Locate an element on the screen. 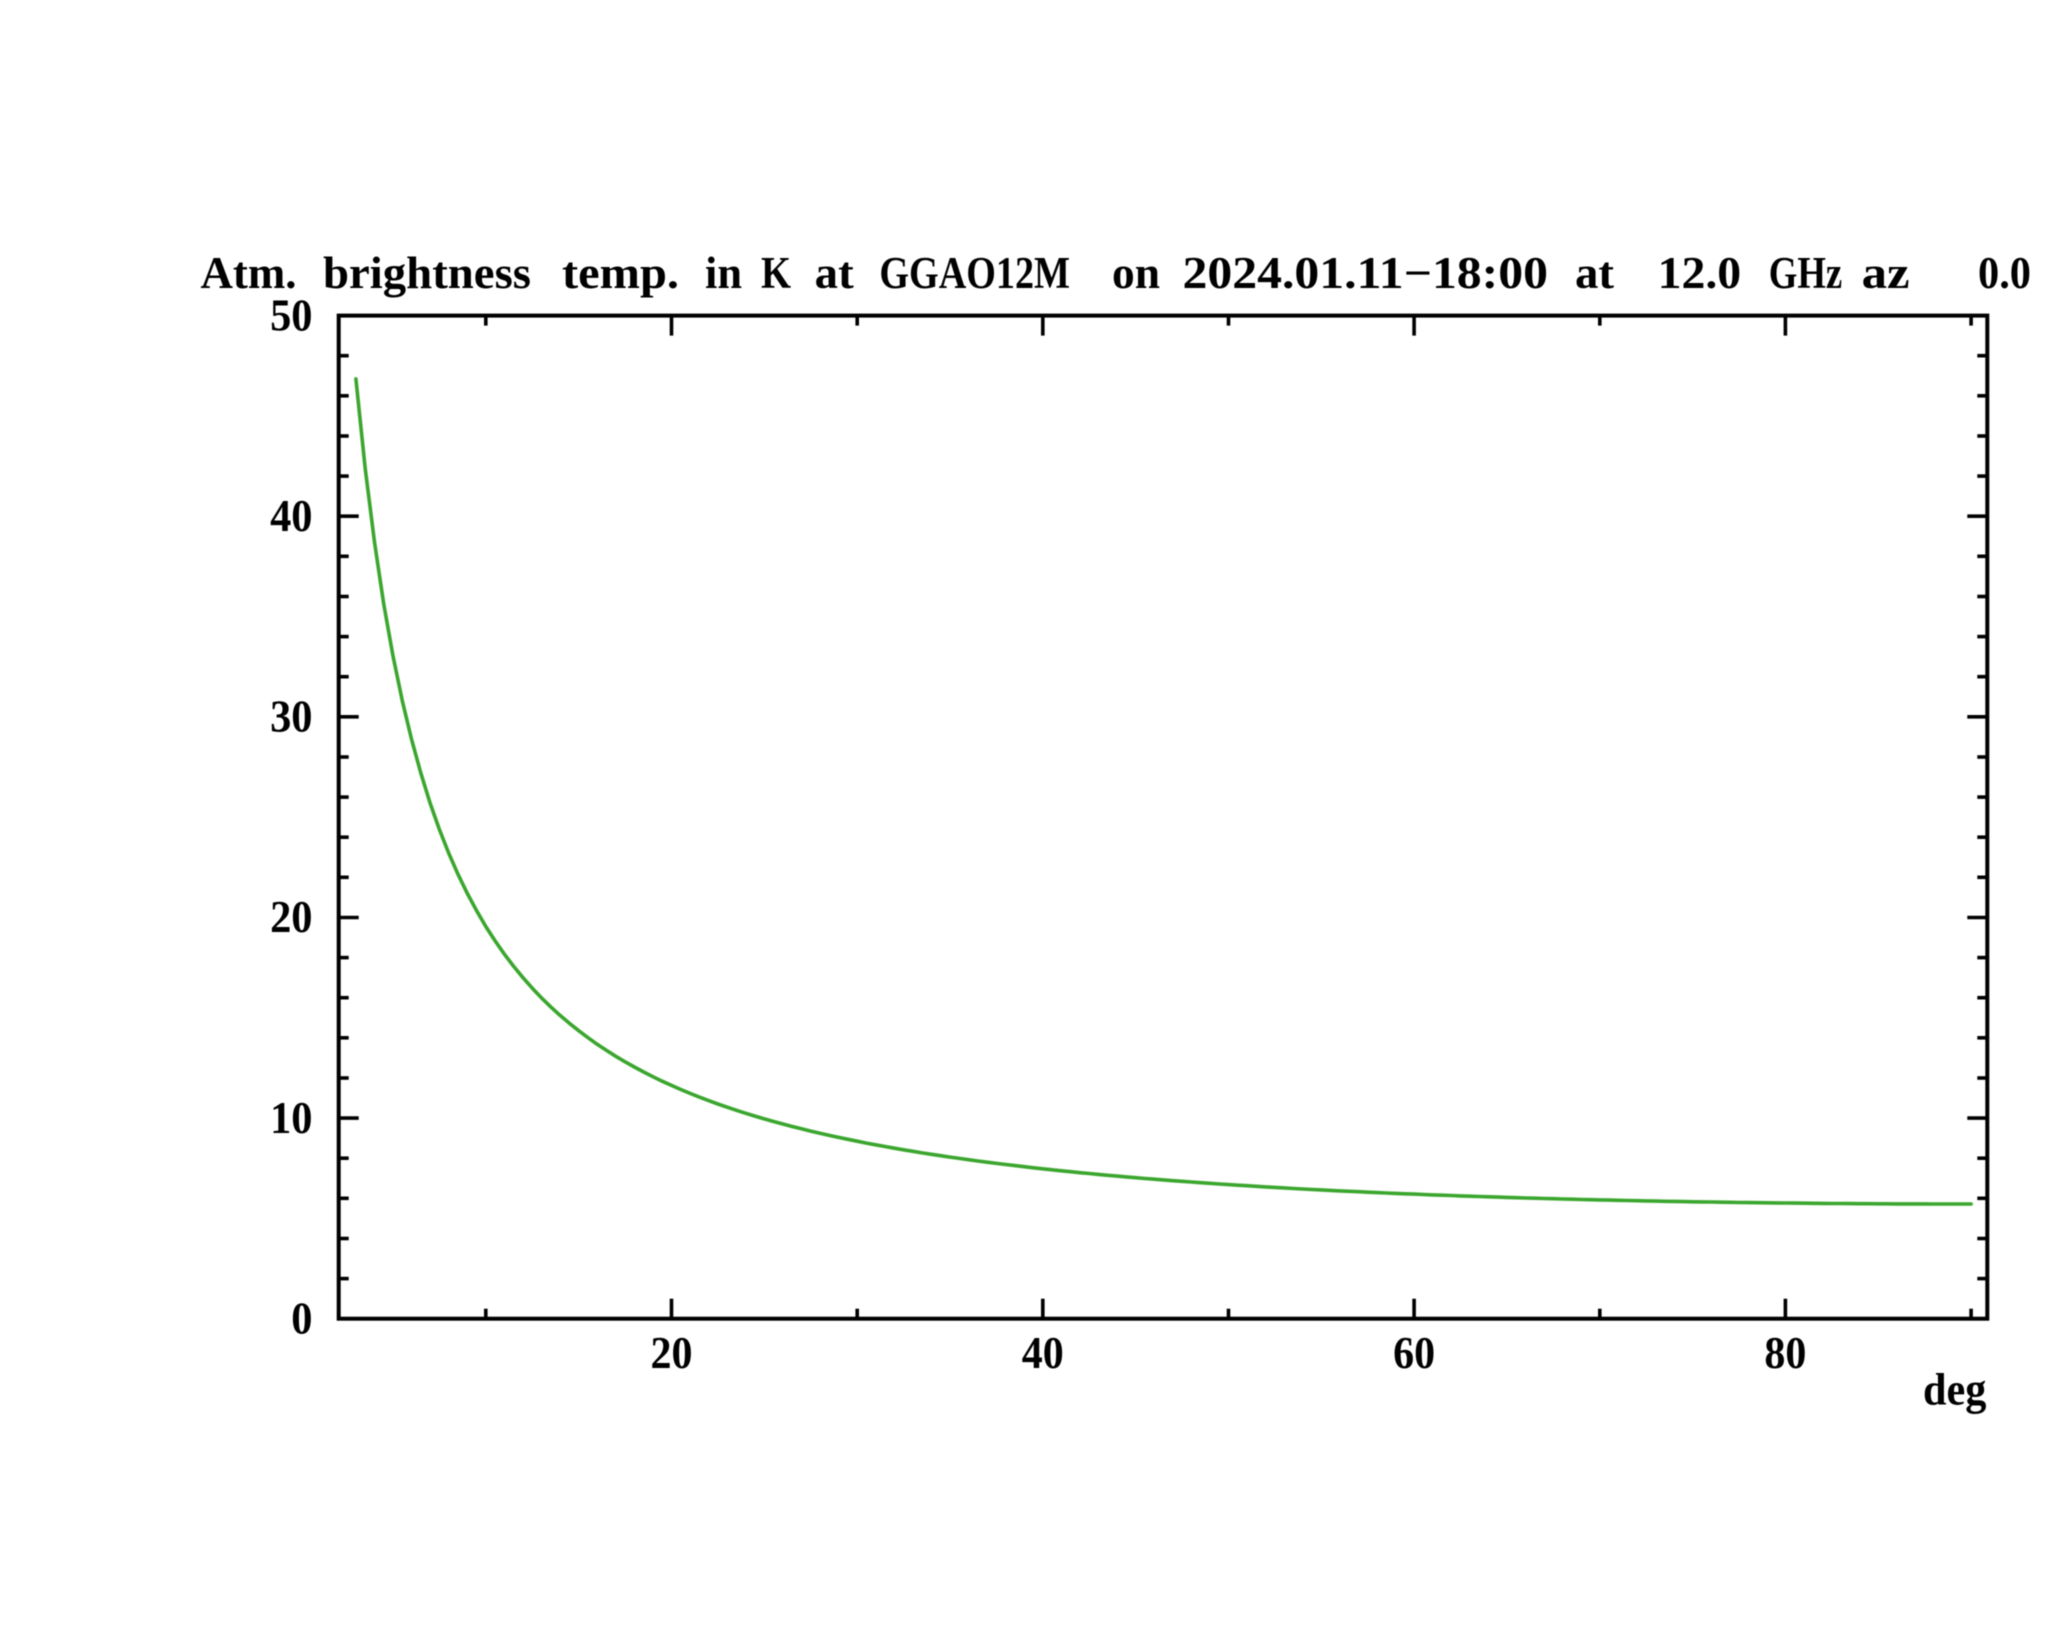 This screenshot has width=2048, height=1635. svg-text: 12.0 is located at coordinates (1700, 273).